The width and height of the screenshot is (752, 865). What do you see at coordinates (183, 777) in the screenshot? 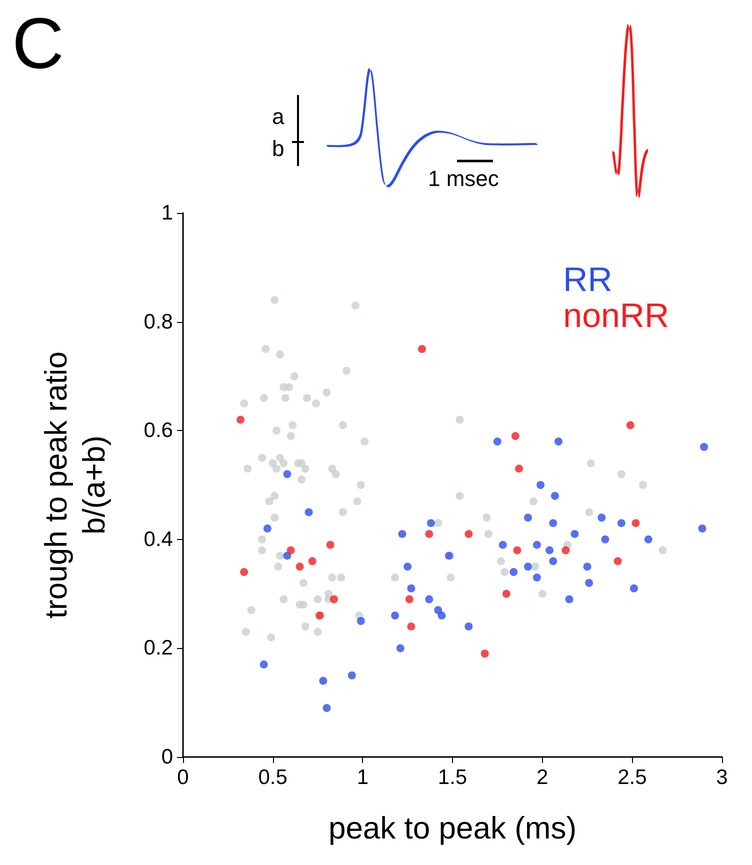
I see `x-tick-label: 0` at bounding box center [183, 777].